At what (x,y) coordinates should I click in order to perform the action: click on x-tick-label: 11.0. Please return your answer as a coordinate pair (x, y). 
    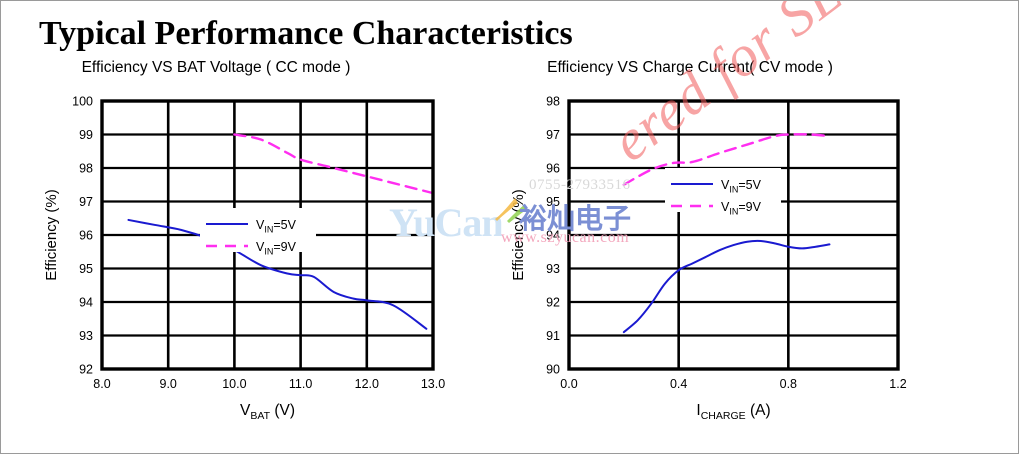
    Looking at the image, I should click on (300, 384).